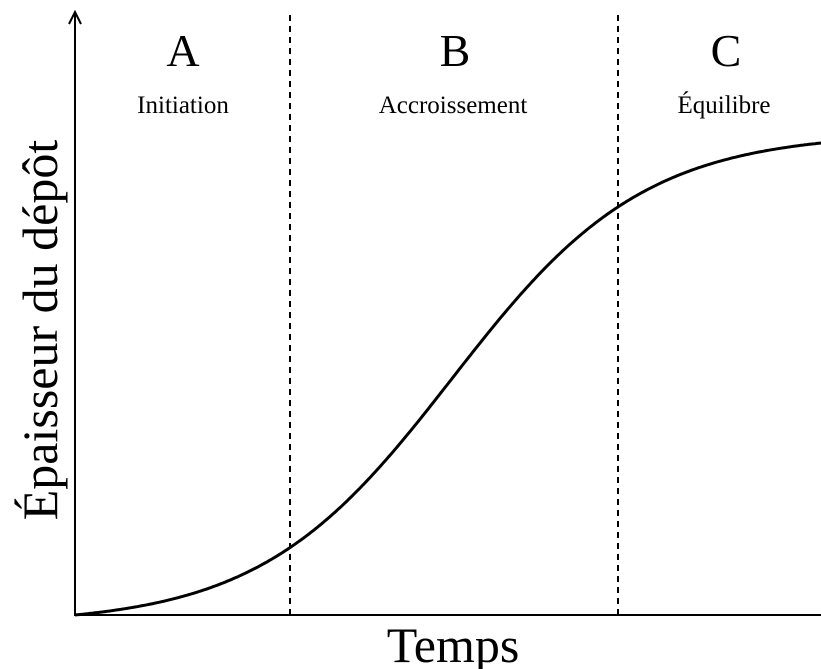  Describe the element at coordinates (453, 643) in the screenshot. I see `x-axis-label: Temps` at that location.